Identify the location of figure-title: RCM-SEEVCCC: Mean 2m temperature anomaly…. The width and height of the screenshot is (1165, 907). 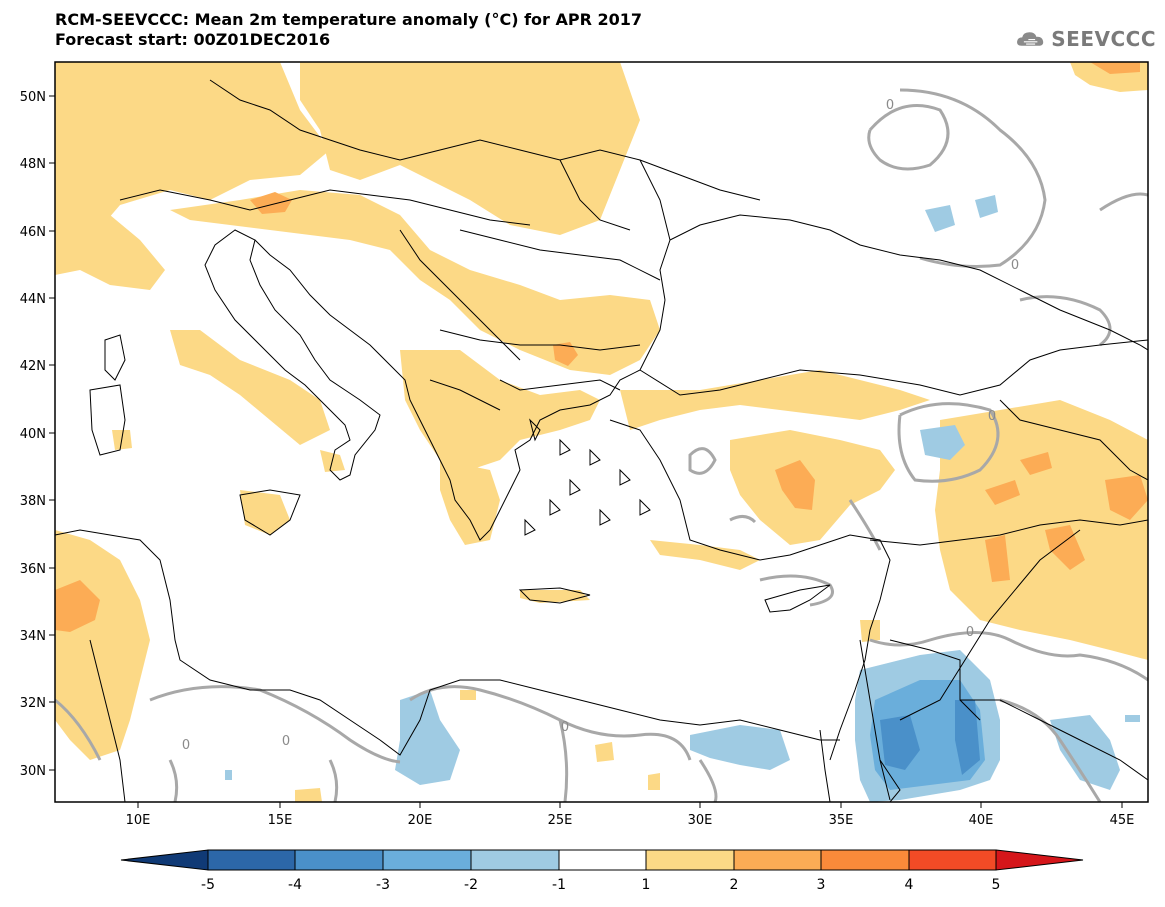
(348, 30).